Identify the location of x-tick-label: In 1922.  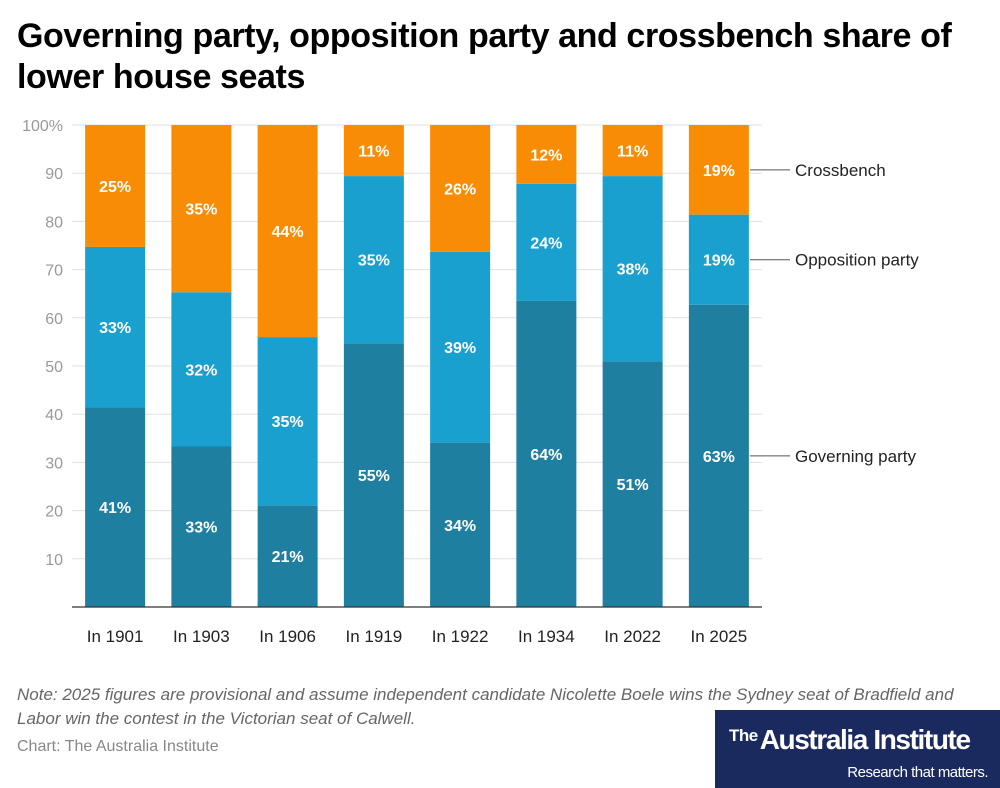
(460, 636).